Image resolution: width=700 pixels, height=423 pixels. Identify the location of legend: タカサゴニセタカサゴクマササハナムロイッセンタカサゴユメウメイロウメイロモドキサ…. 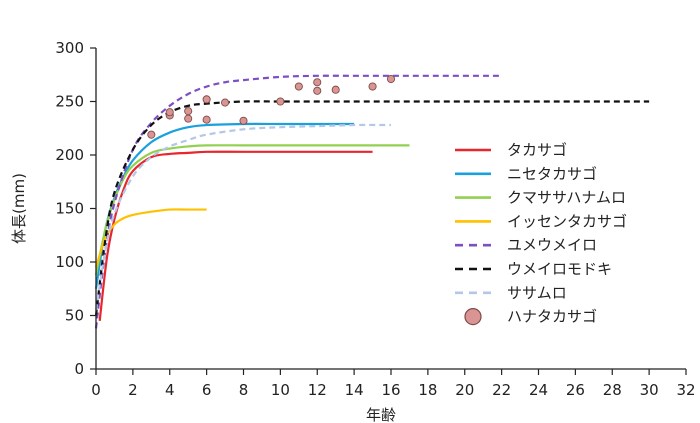
(541, 233).